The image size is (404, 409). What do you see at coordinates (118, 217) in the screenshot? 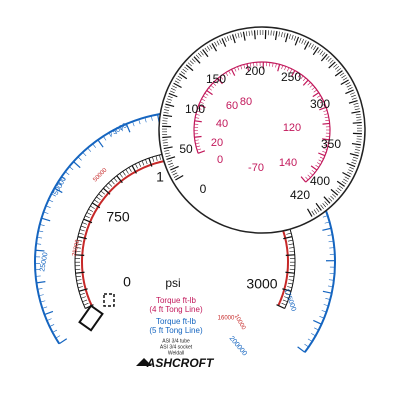
I see `psi-label: 750` at bounding box center [118, 217].